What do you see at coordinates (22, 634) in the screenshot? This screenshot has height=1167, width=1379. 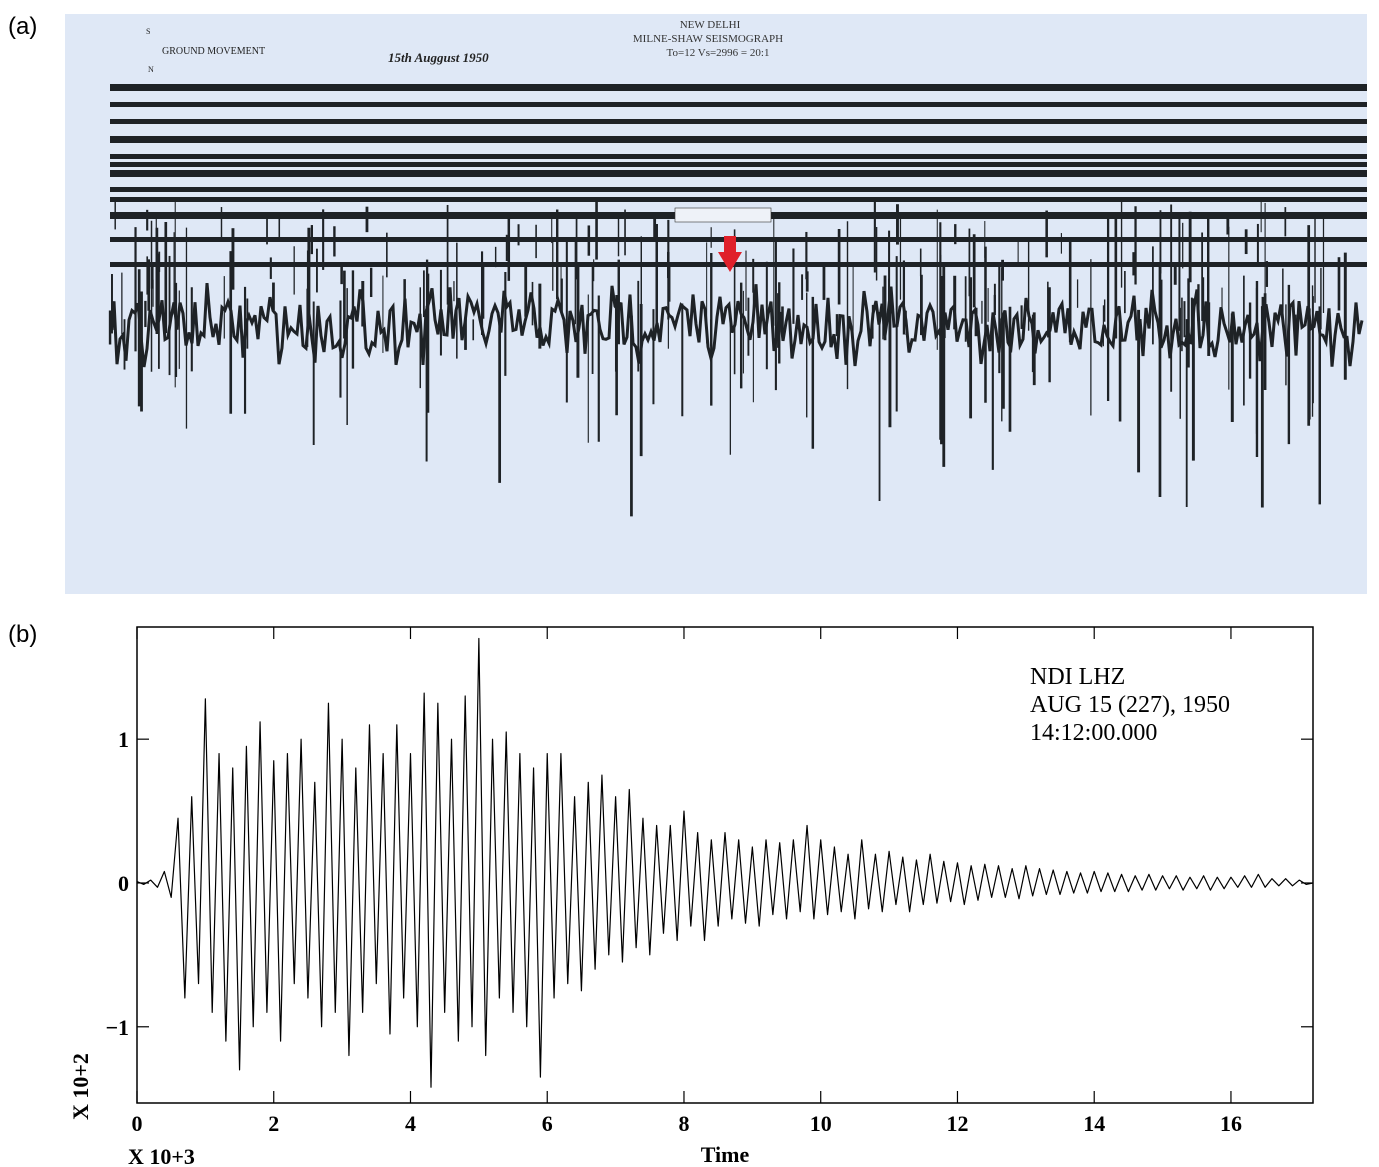 I see `panel-label: (b)` at bounding box center [22, 634].